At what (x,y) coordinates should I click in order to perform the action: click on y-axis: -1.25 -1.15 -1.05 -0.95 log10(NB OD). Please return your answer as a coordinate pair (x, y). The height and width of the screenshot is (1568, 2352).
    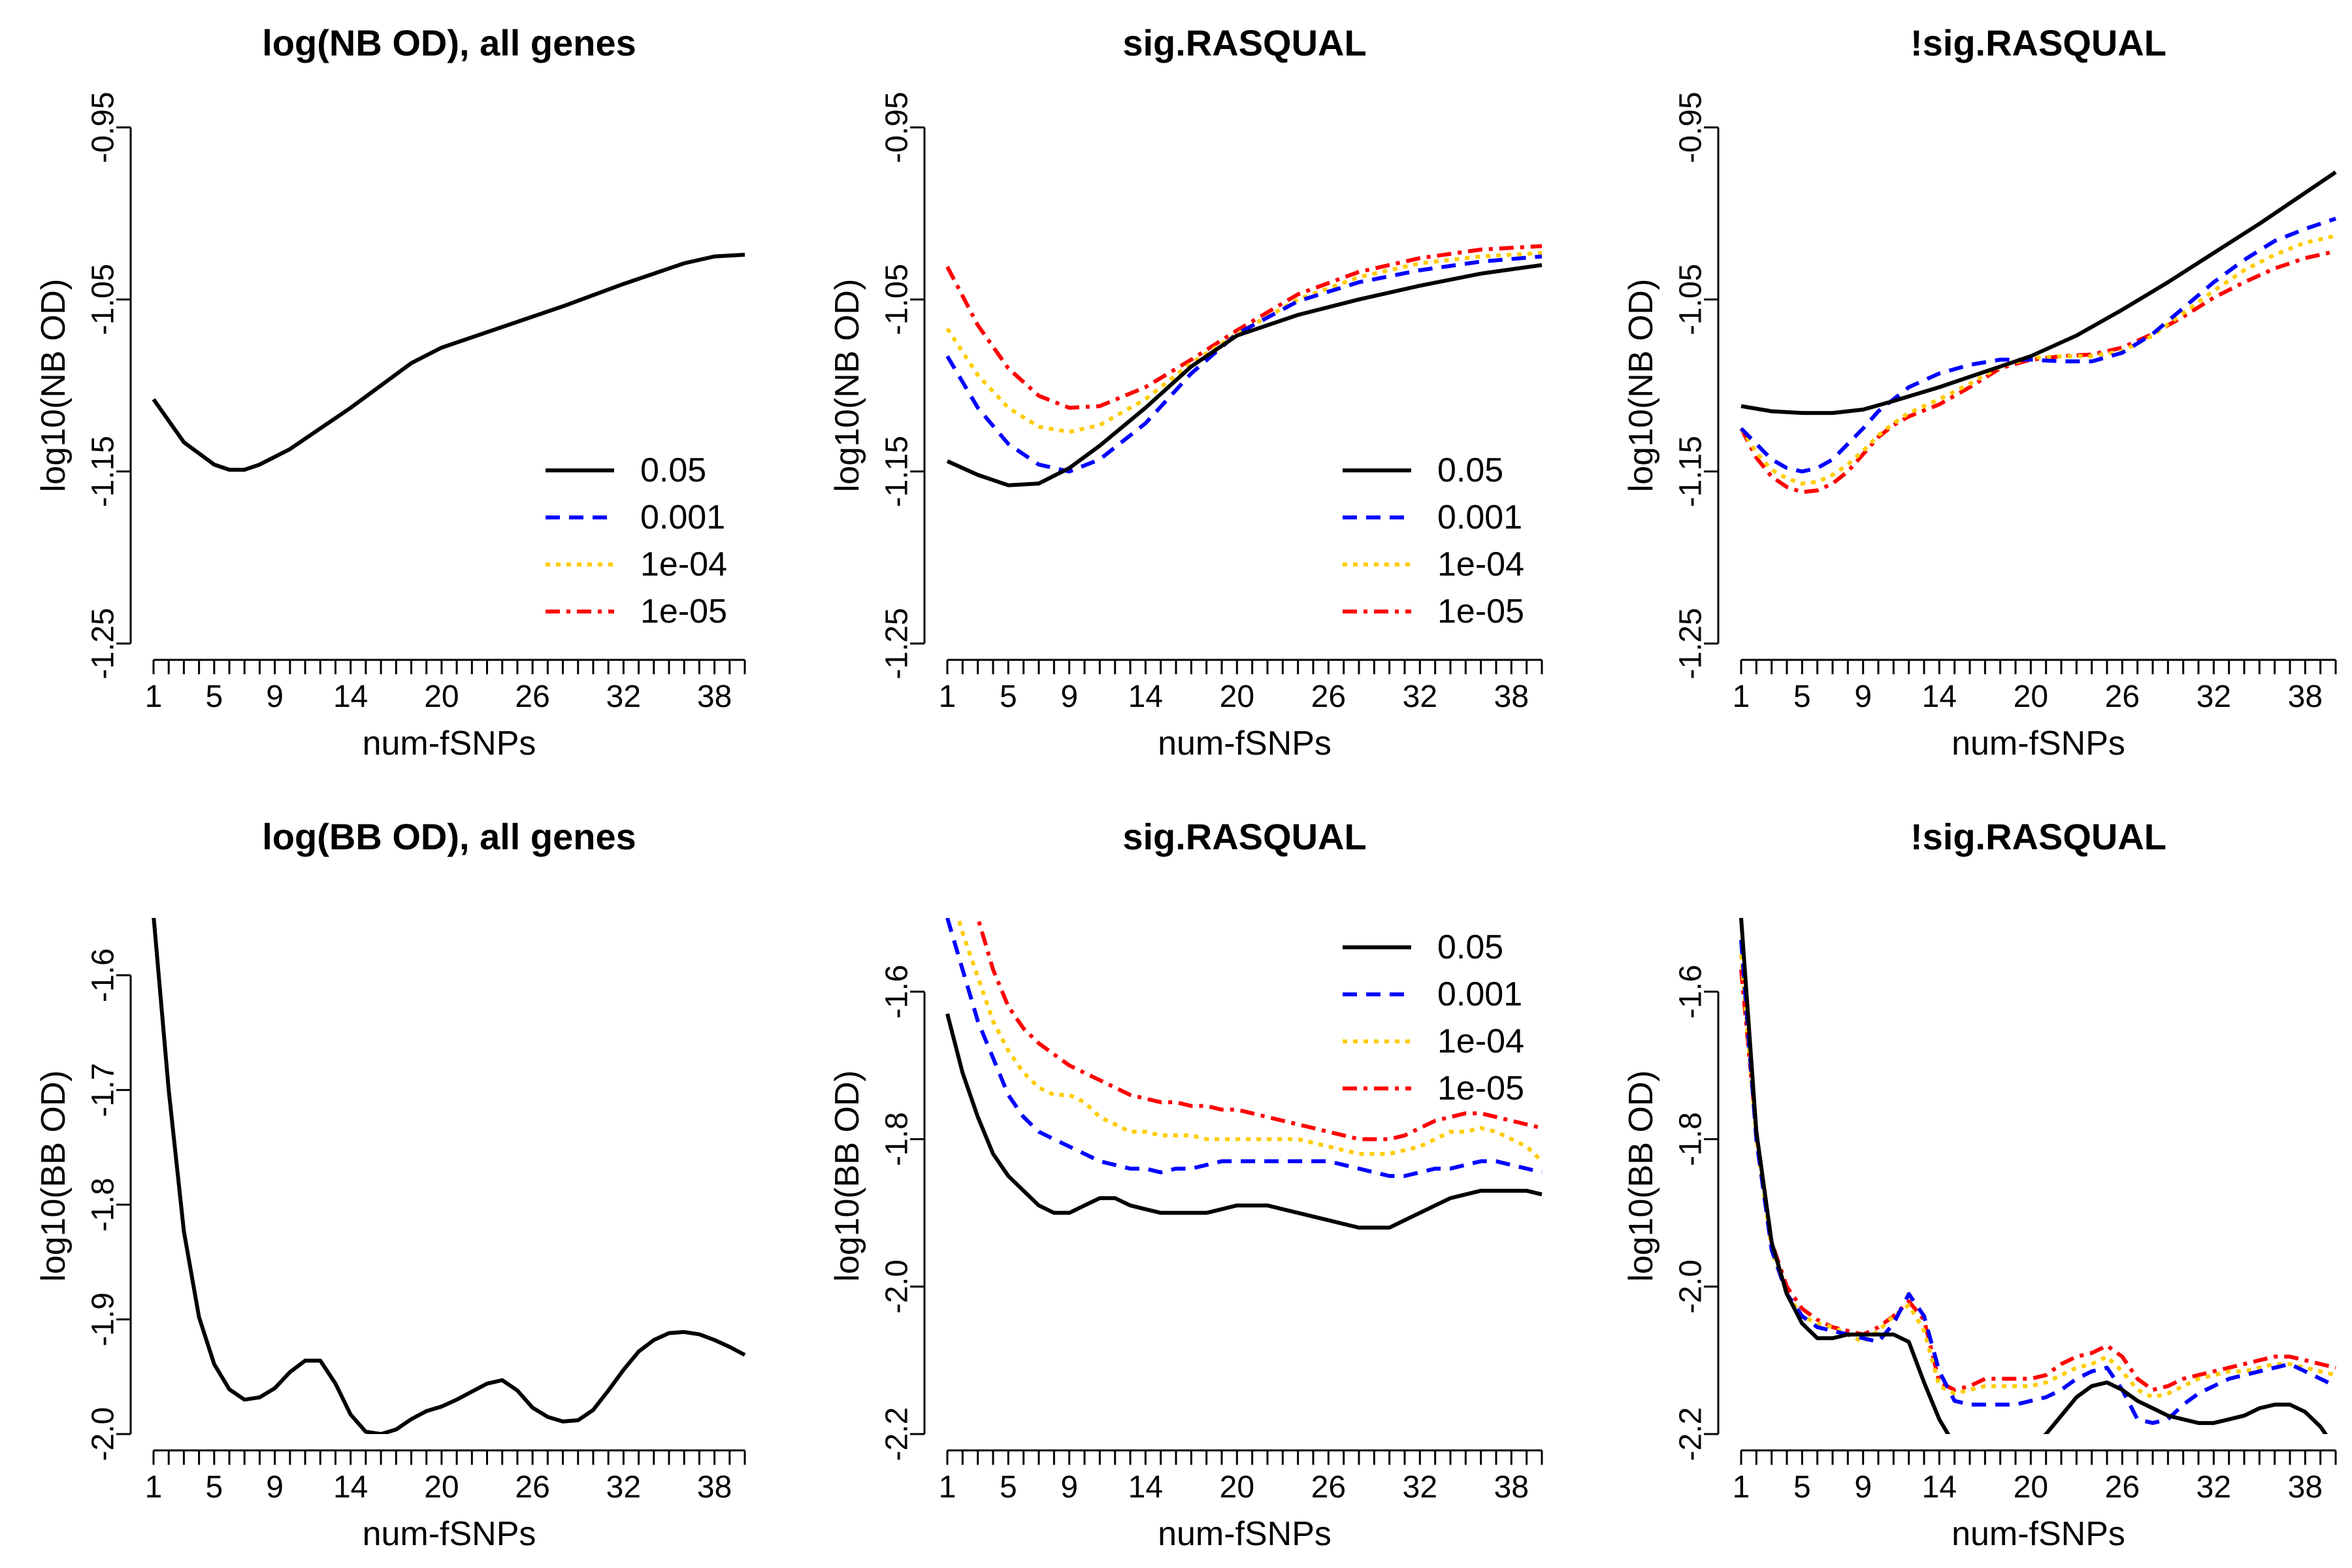
    Looking at the image, I should click on (1671, 385).